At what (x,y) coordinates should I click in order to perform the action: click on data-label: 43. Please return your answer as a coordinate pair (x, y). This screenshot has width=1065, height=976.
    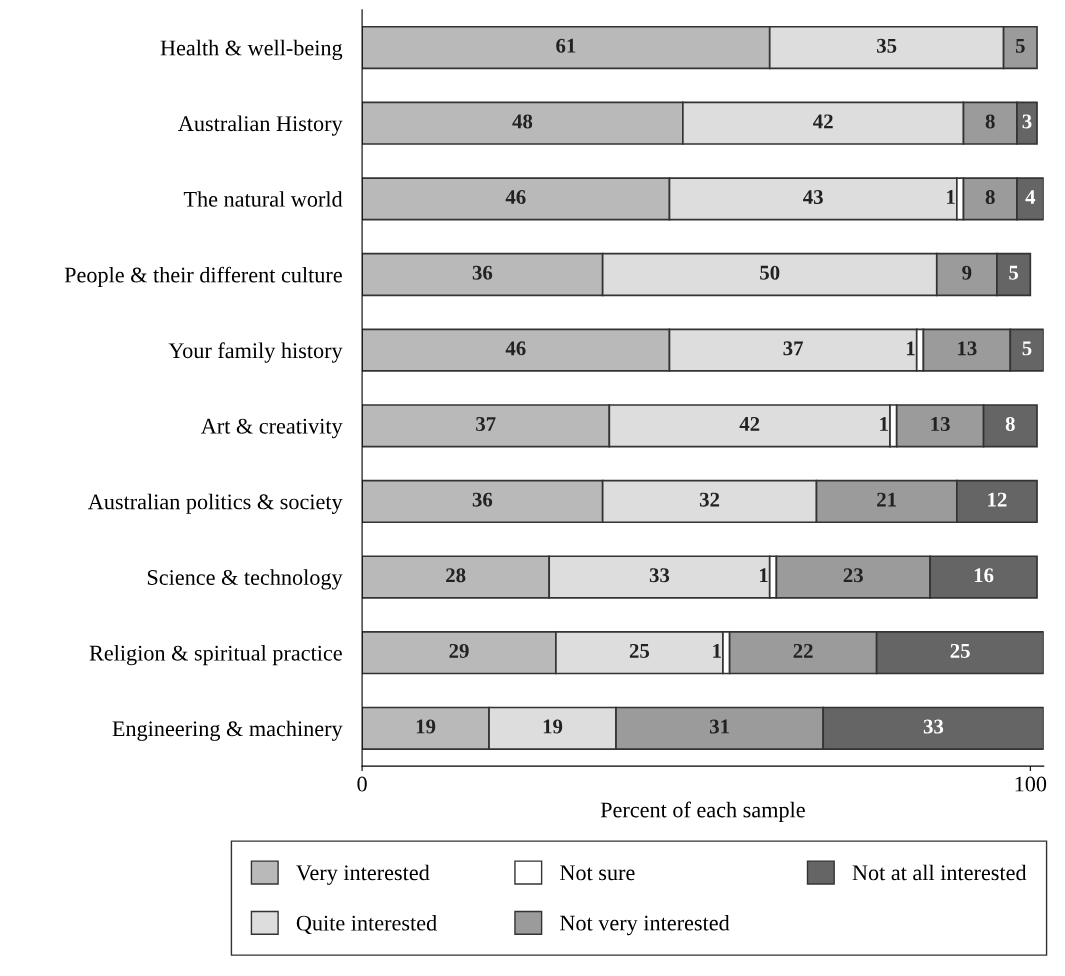
    Looking at the image, I should click on (813, 197).